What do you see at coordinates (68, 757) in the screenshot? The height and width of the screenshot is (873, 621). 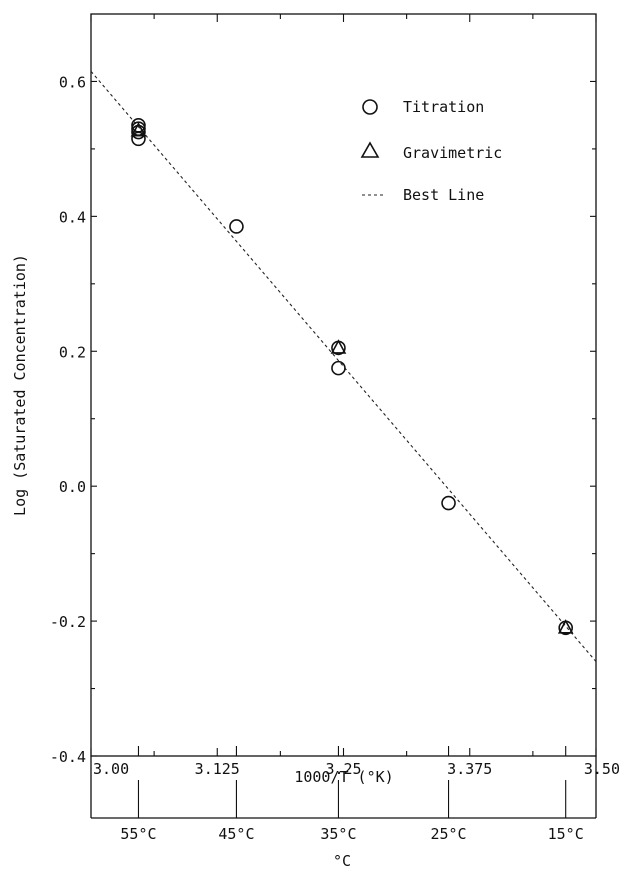 I see `y-tick-label: -0.4` at bounding box center [68, 757].